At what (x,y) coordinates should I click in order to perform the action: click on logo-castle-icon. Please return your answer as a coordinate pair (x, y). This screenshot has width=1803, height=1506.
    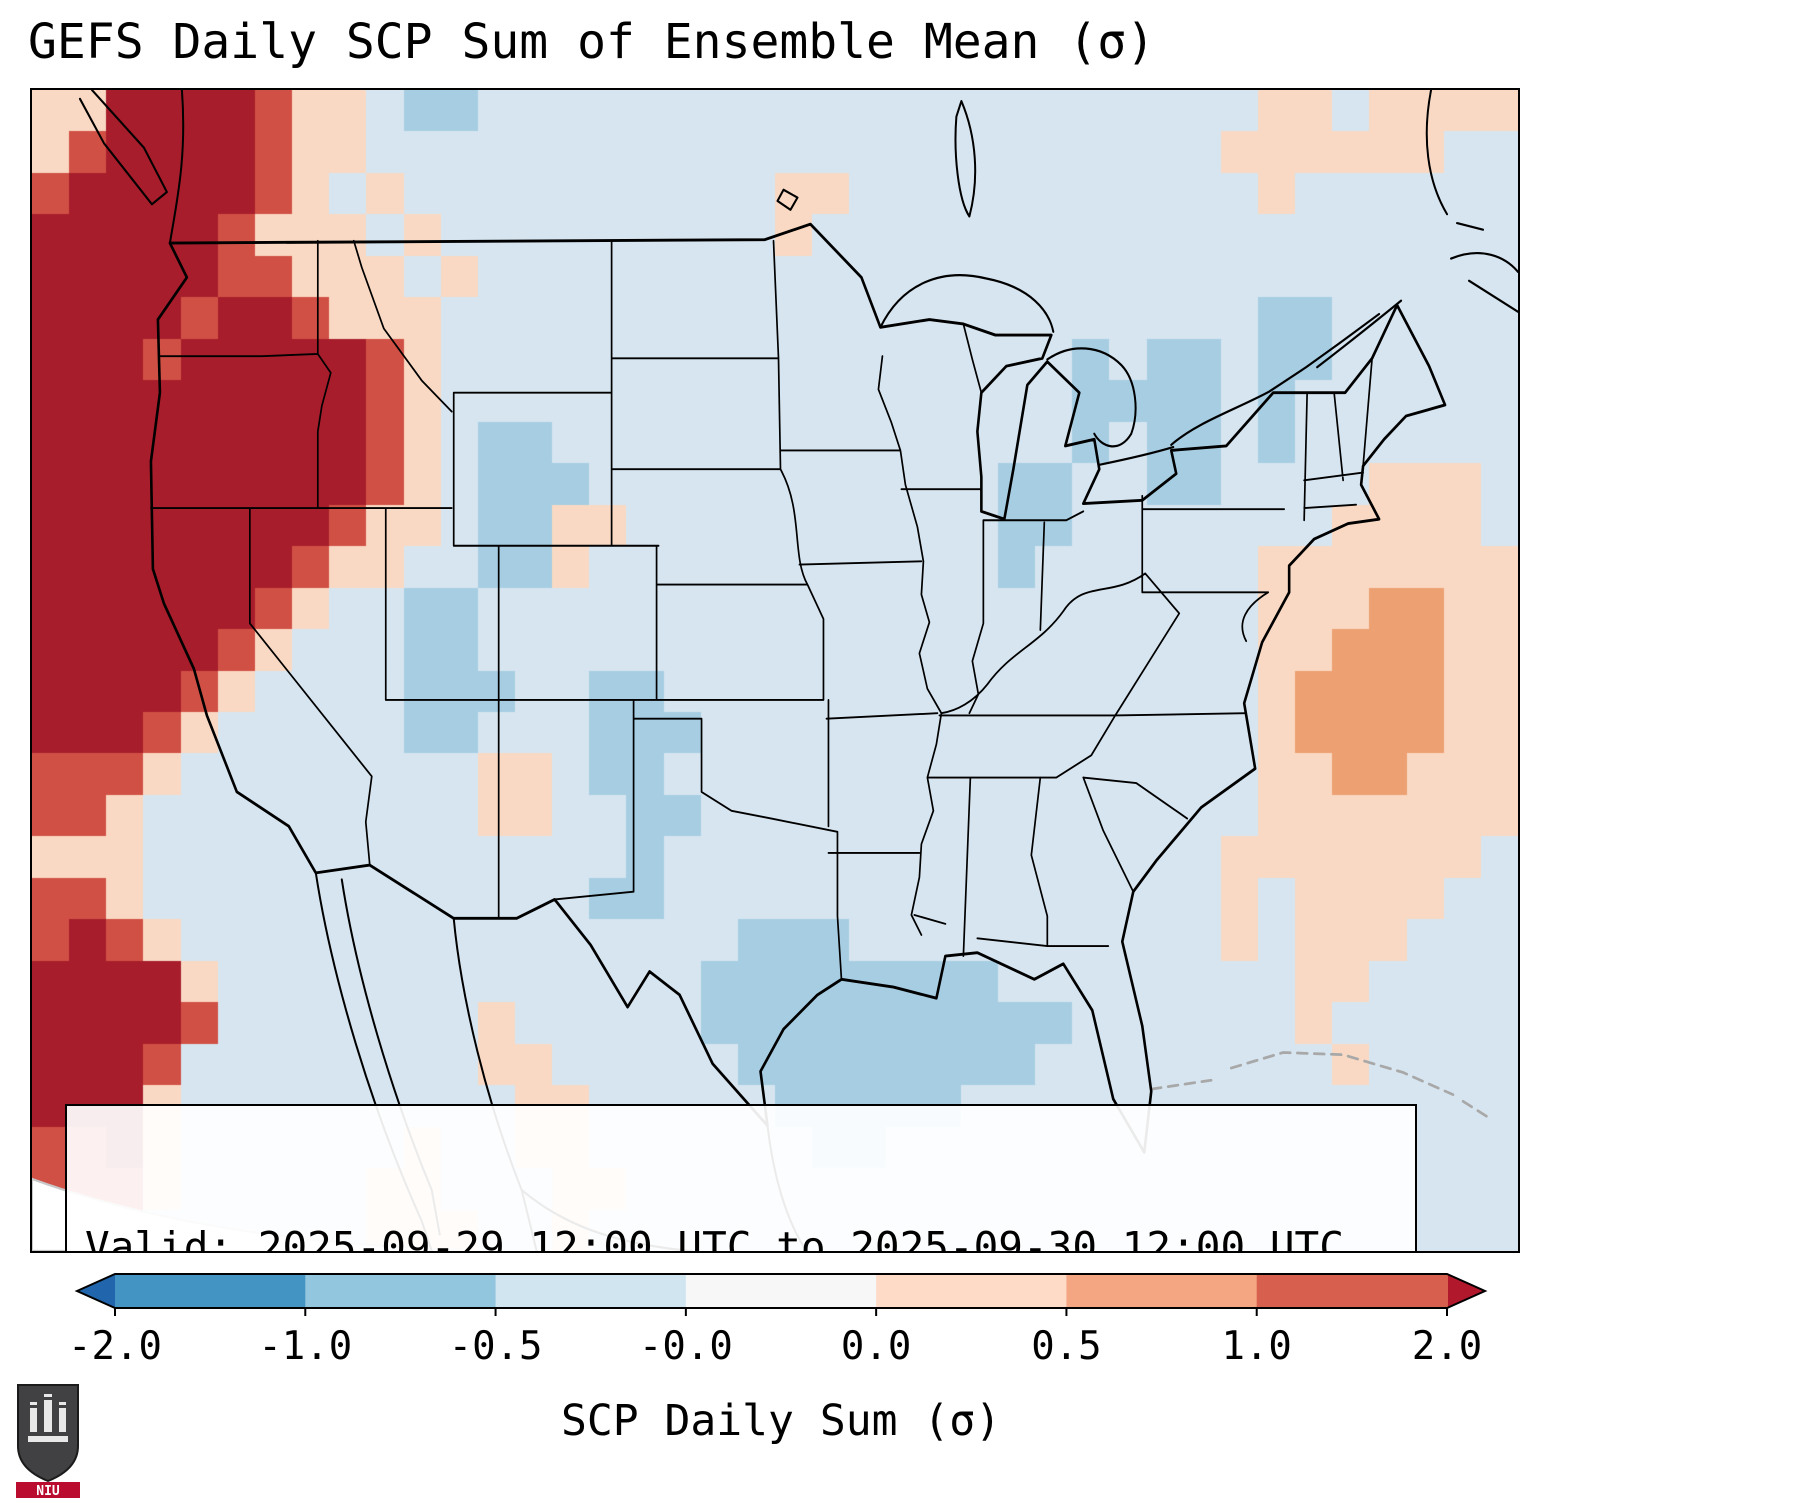
    Looking at the image, I should click on (48, 1418).